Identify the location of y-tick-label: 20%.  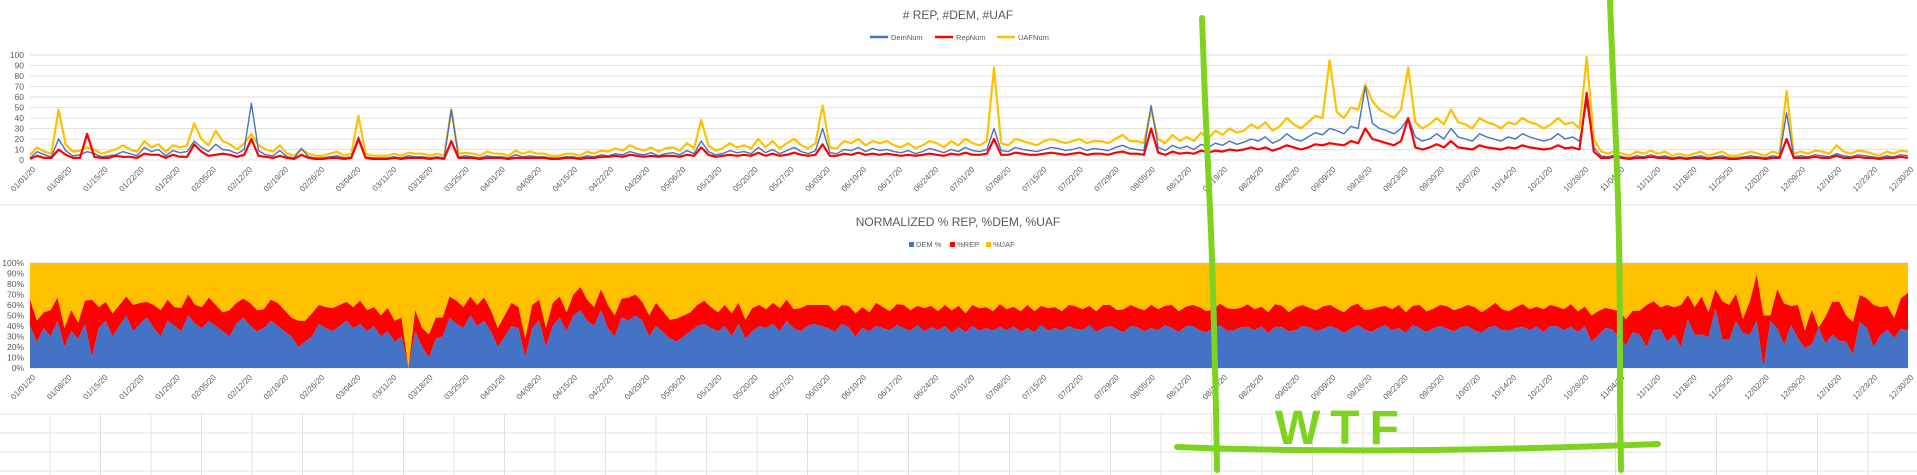
(15, 347).